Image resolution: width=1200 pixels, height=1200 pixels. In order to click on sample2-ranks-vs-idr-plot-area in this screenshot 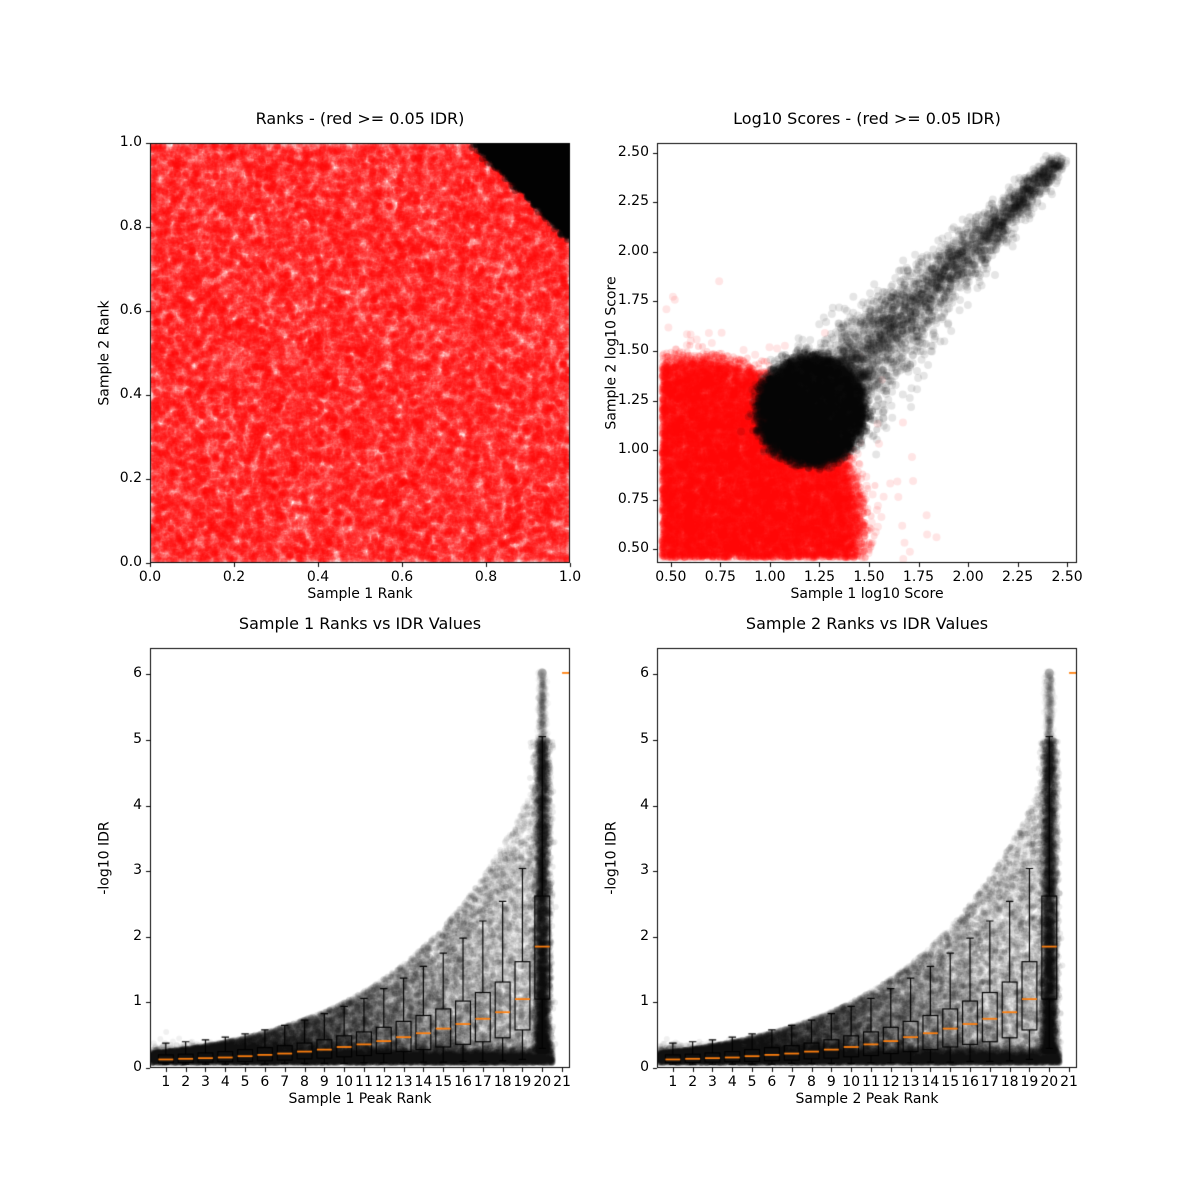, I will do `click(867, 858)`.